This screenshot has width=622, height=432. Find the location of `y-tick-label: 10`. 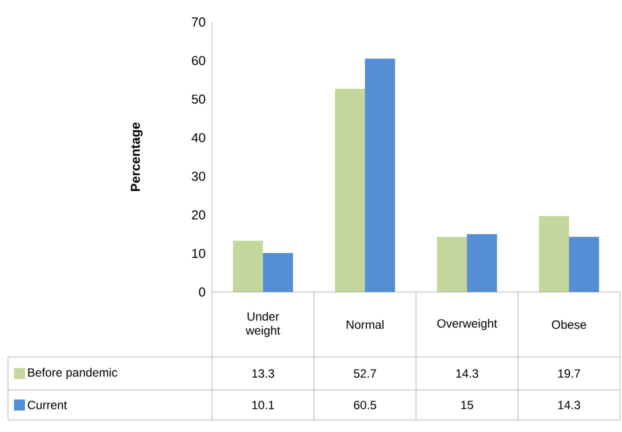

y-tick-label: 10 is located at coordinates (199, 253).